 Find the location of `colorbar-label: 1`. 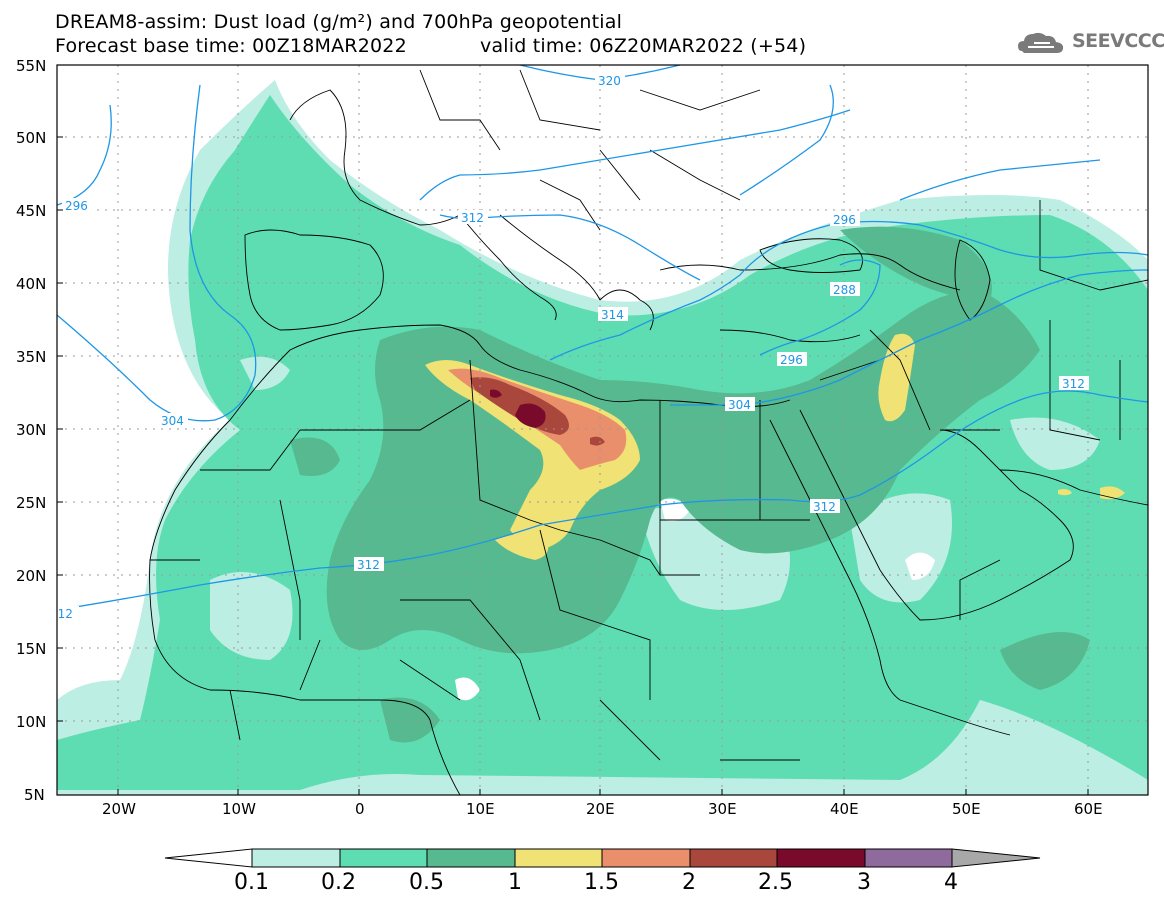

colorbar-label: 1 is located at coordinates (515, 882).